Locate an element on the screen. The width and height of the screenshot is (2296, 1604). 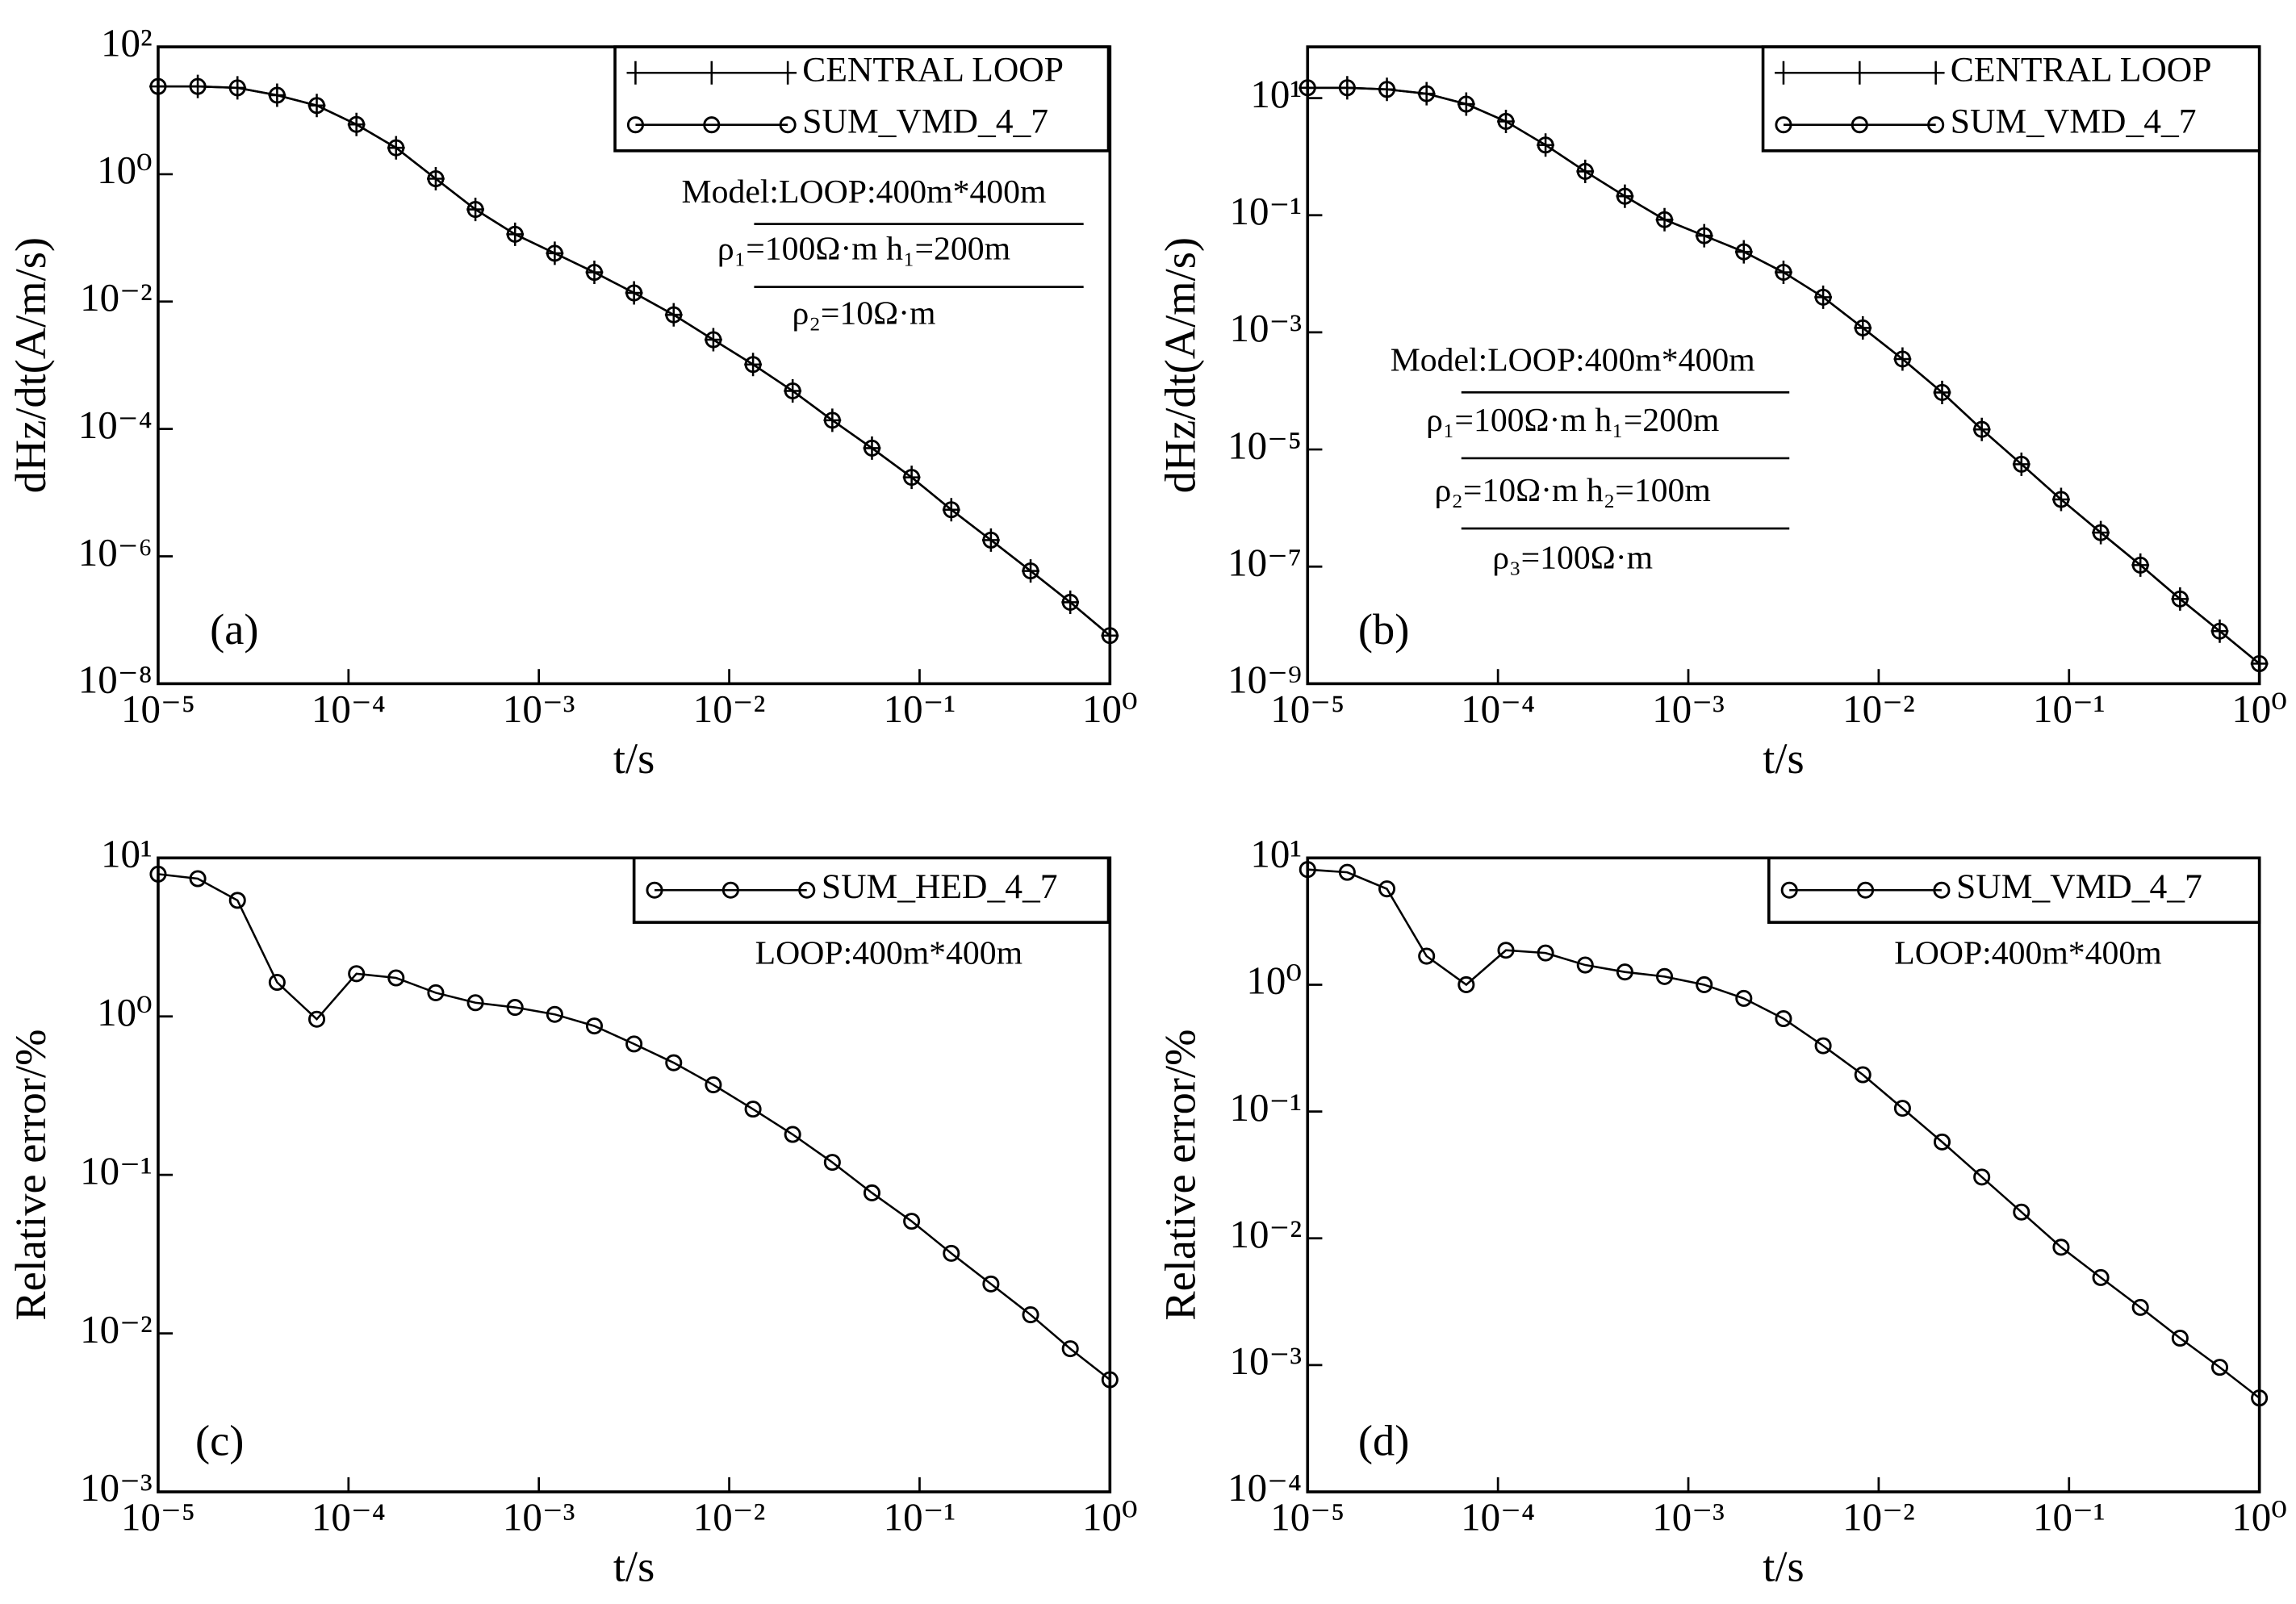
annotation: ρ₂=10Ω·m h₂=100m is located at coordinates (1573, 490).